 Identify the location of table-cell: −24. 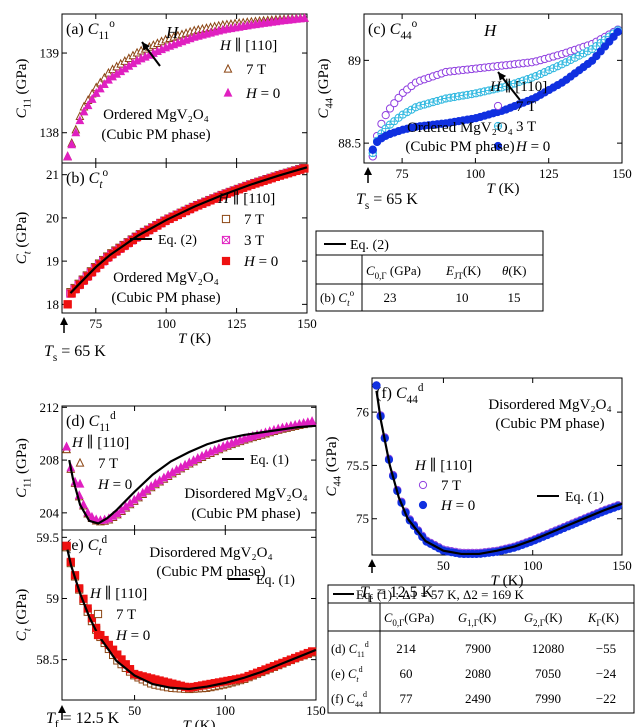
(606, 673).